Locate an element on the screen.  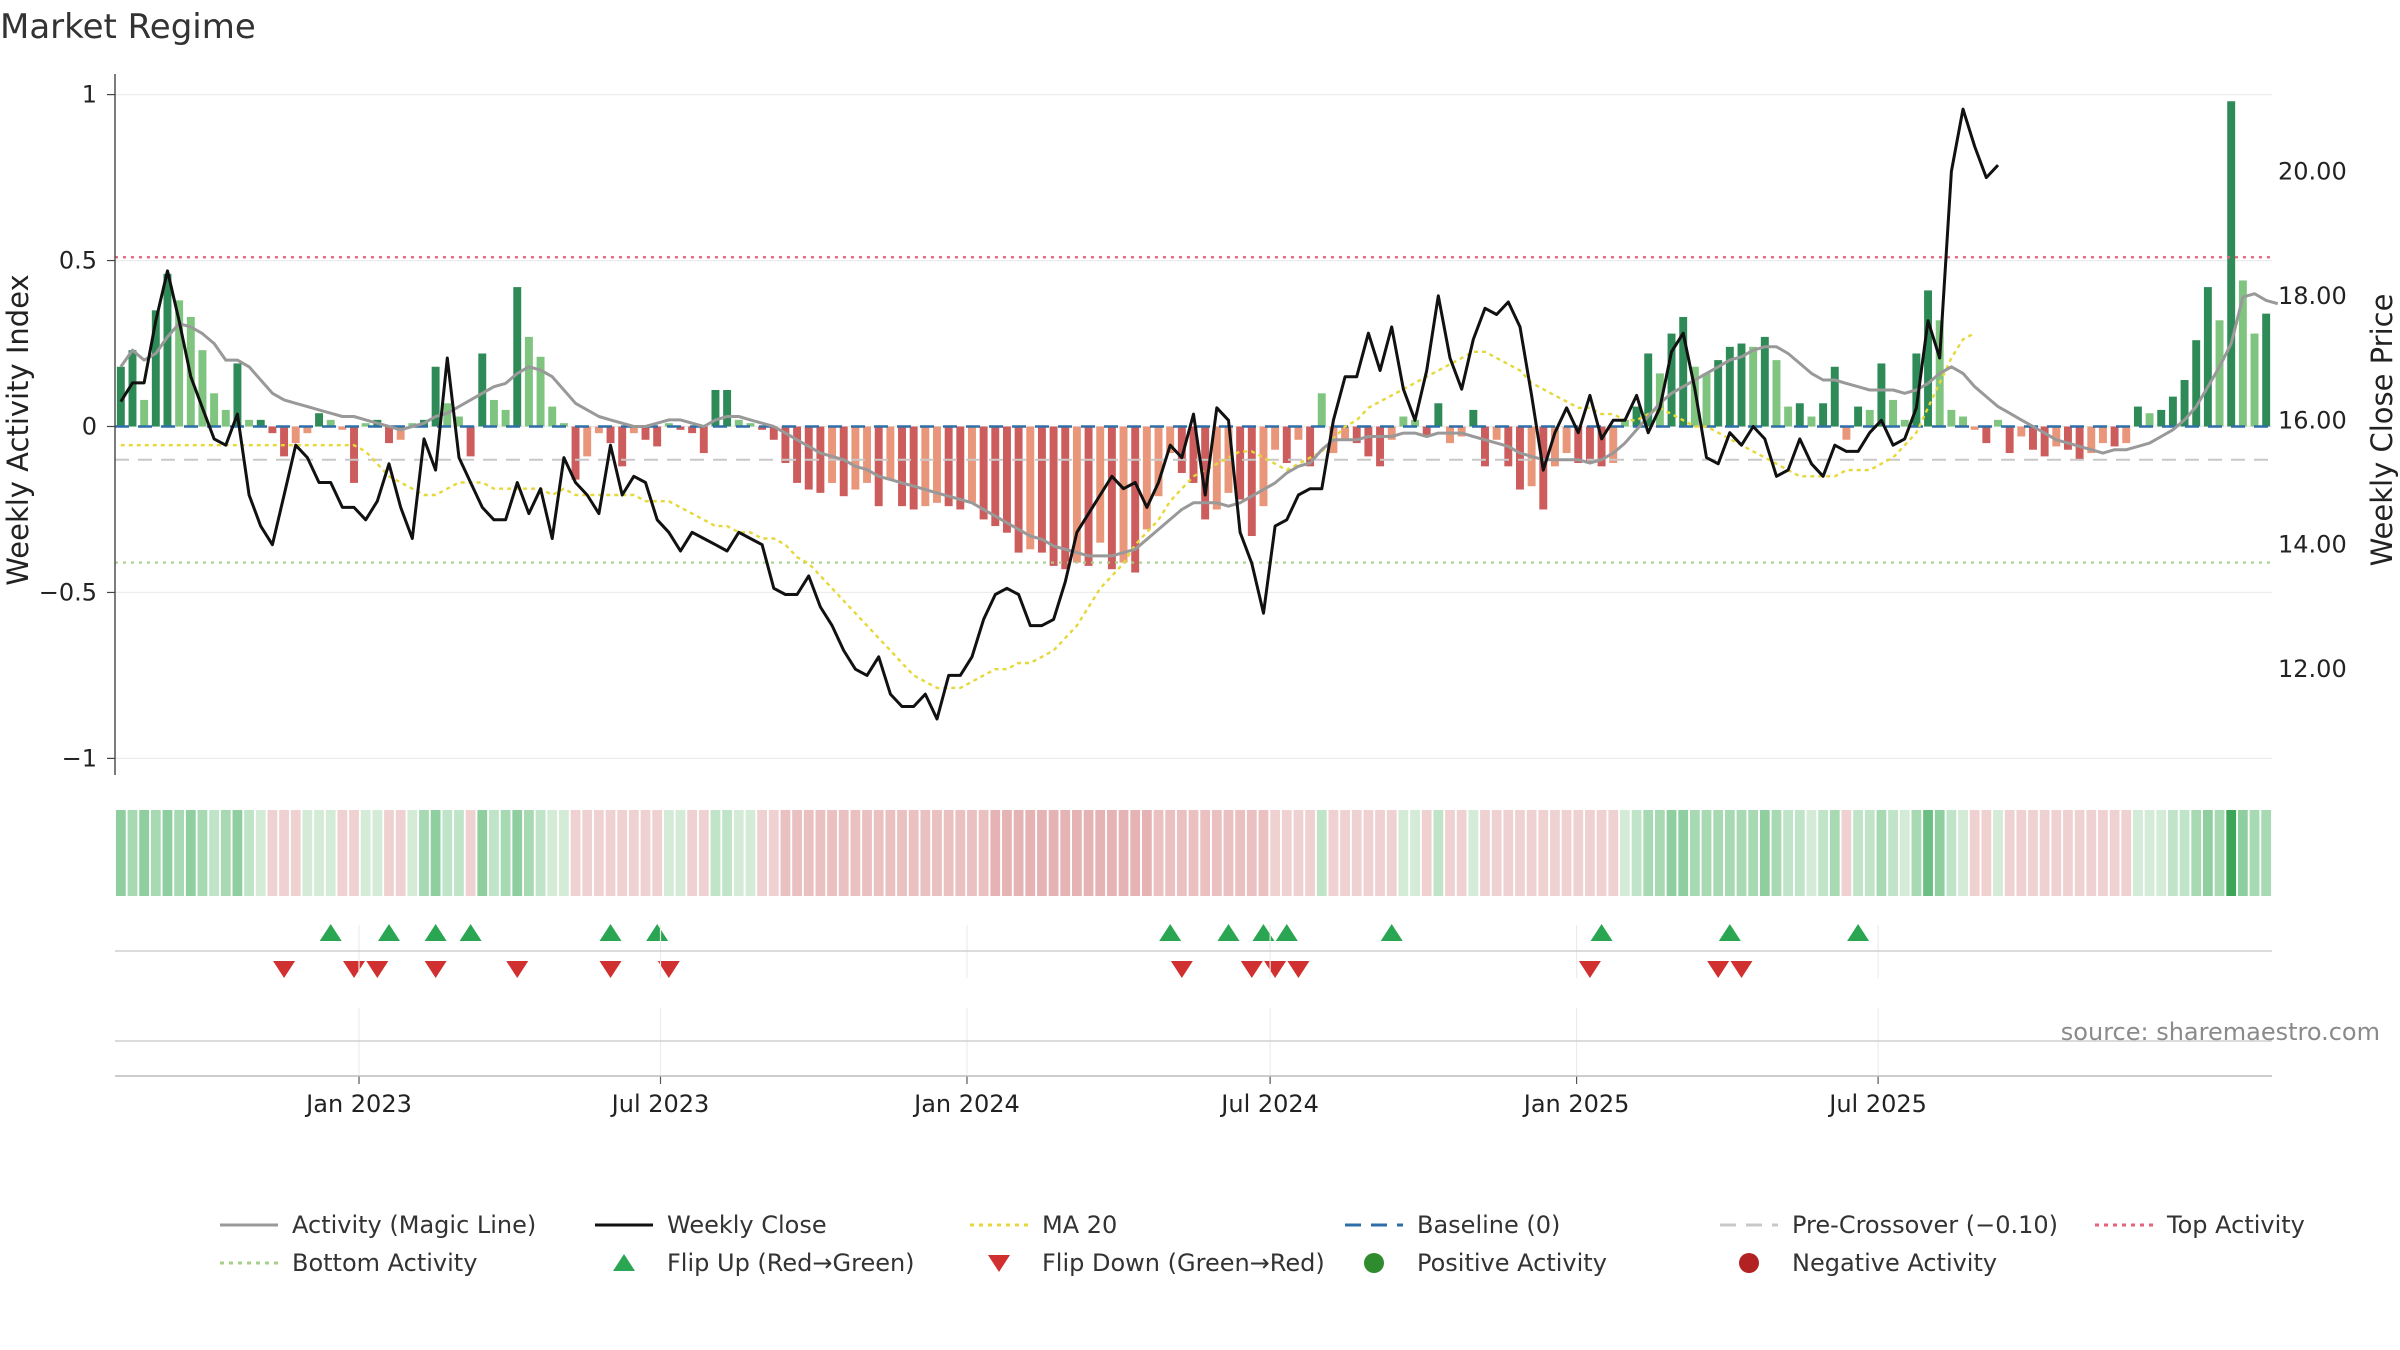
legend-label: Pre-Crossover (−0.10) is located at coordinates (1925, 1225).